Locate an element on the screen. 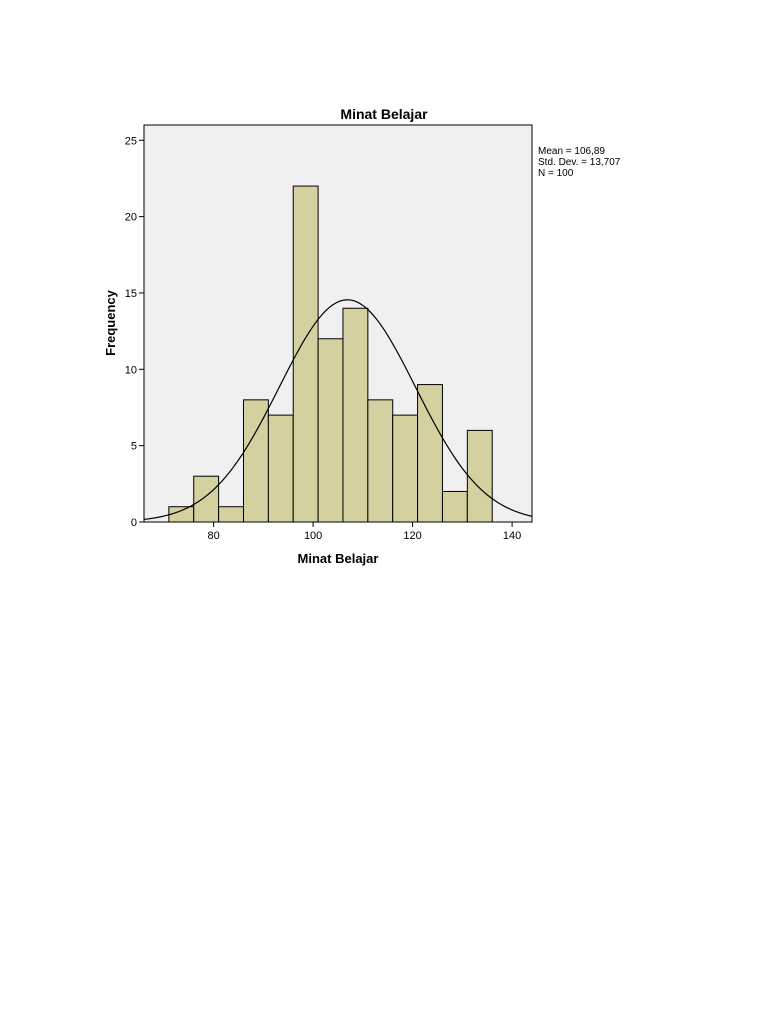 This screenshot has width=768, height=1024. normal-curve is located at coordinates (338, 409).